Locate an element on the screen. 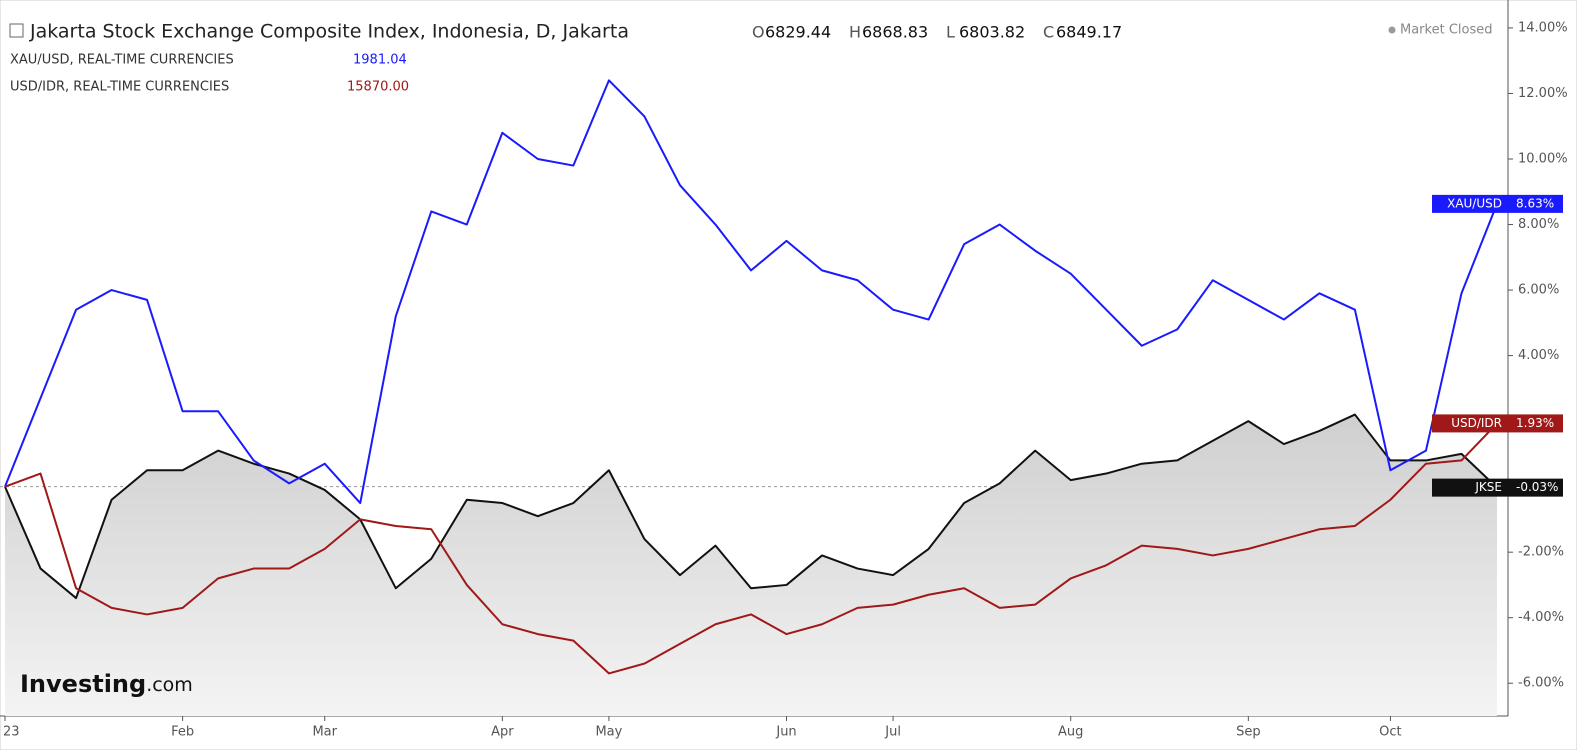 This screenshot has width=1577, height=754. x-tick-label: May is located at coordinates (608, 732).